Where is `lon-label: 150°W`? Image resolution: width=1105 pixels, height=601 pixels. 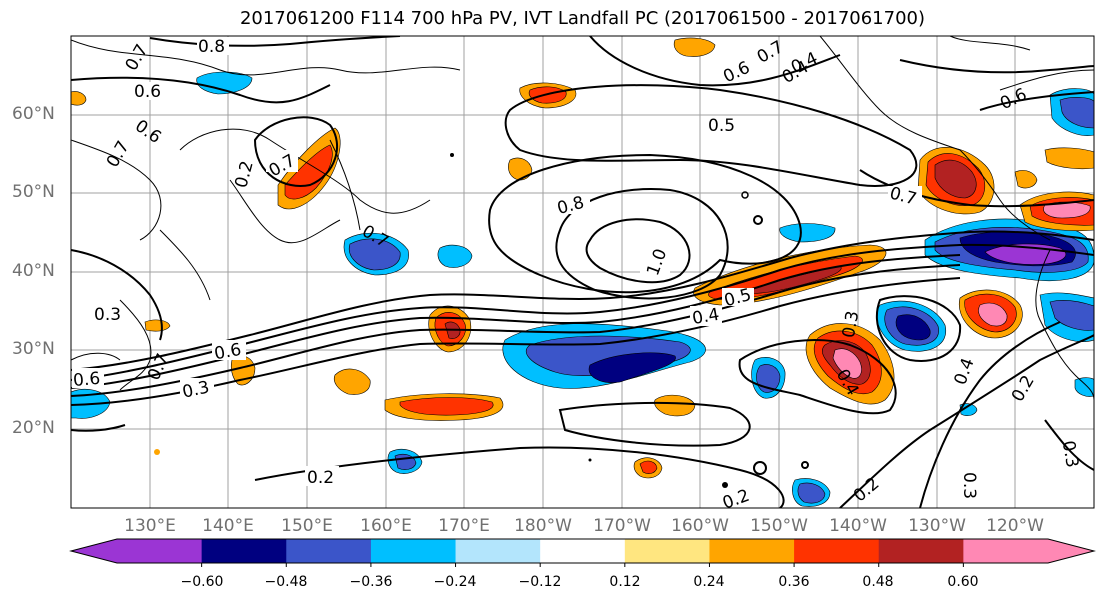 lon-label: 150°W is located at coordinates (779, 526).